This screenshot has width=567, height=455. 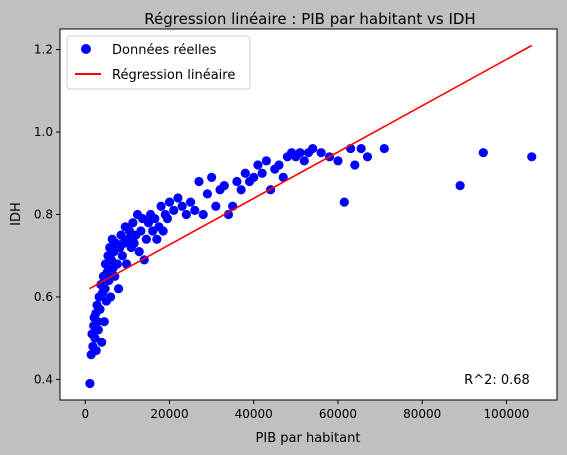 What do you see at coordinates (507, 414) in the screenshot?
I see `x-tick-label: 100000` at bounding box center [507, 414].